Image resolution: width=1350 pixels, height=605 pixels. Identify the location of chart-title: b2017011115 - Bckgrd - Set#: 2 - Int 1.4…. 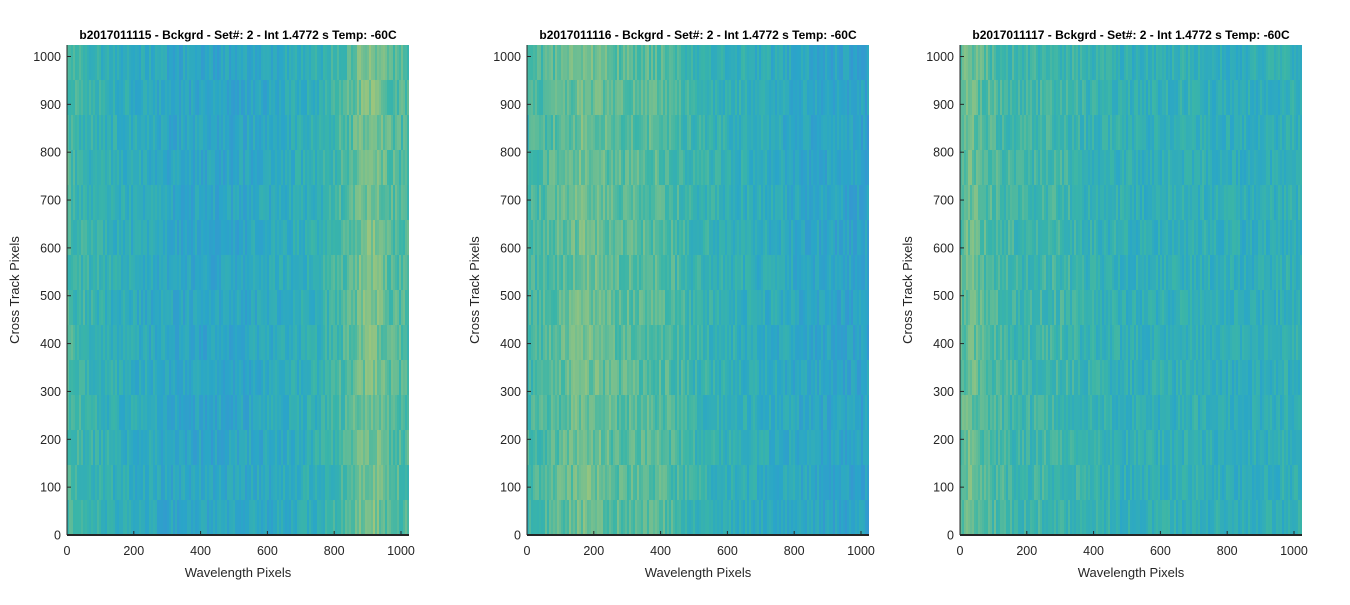
(238, 35).